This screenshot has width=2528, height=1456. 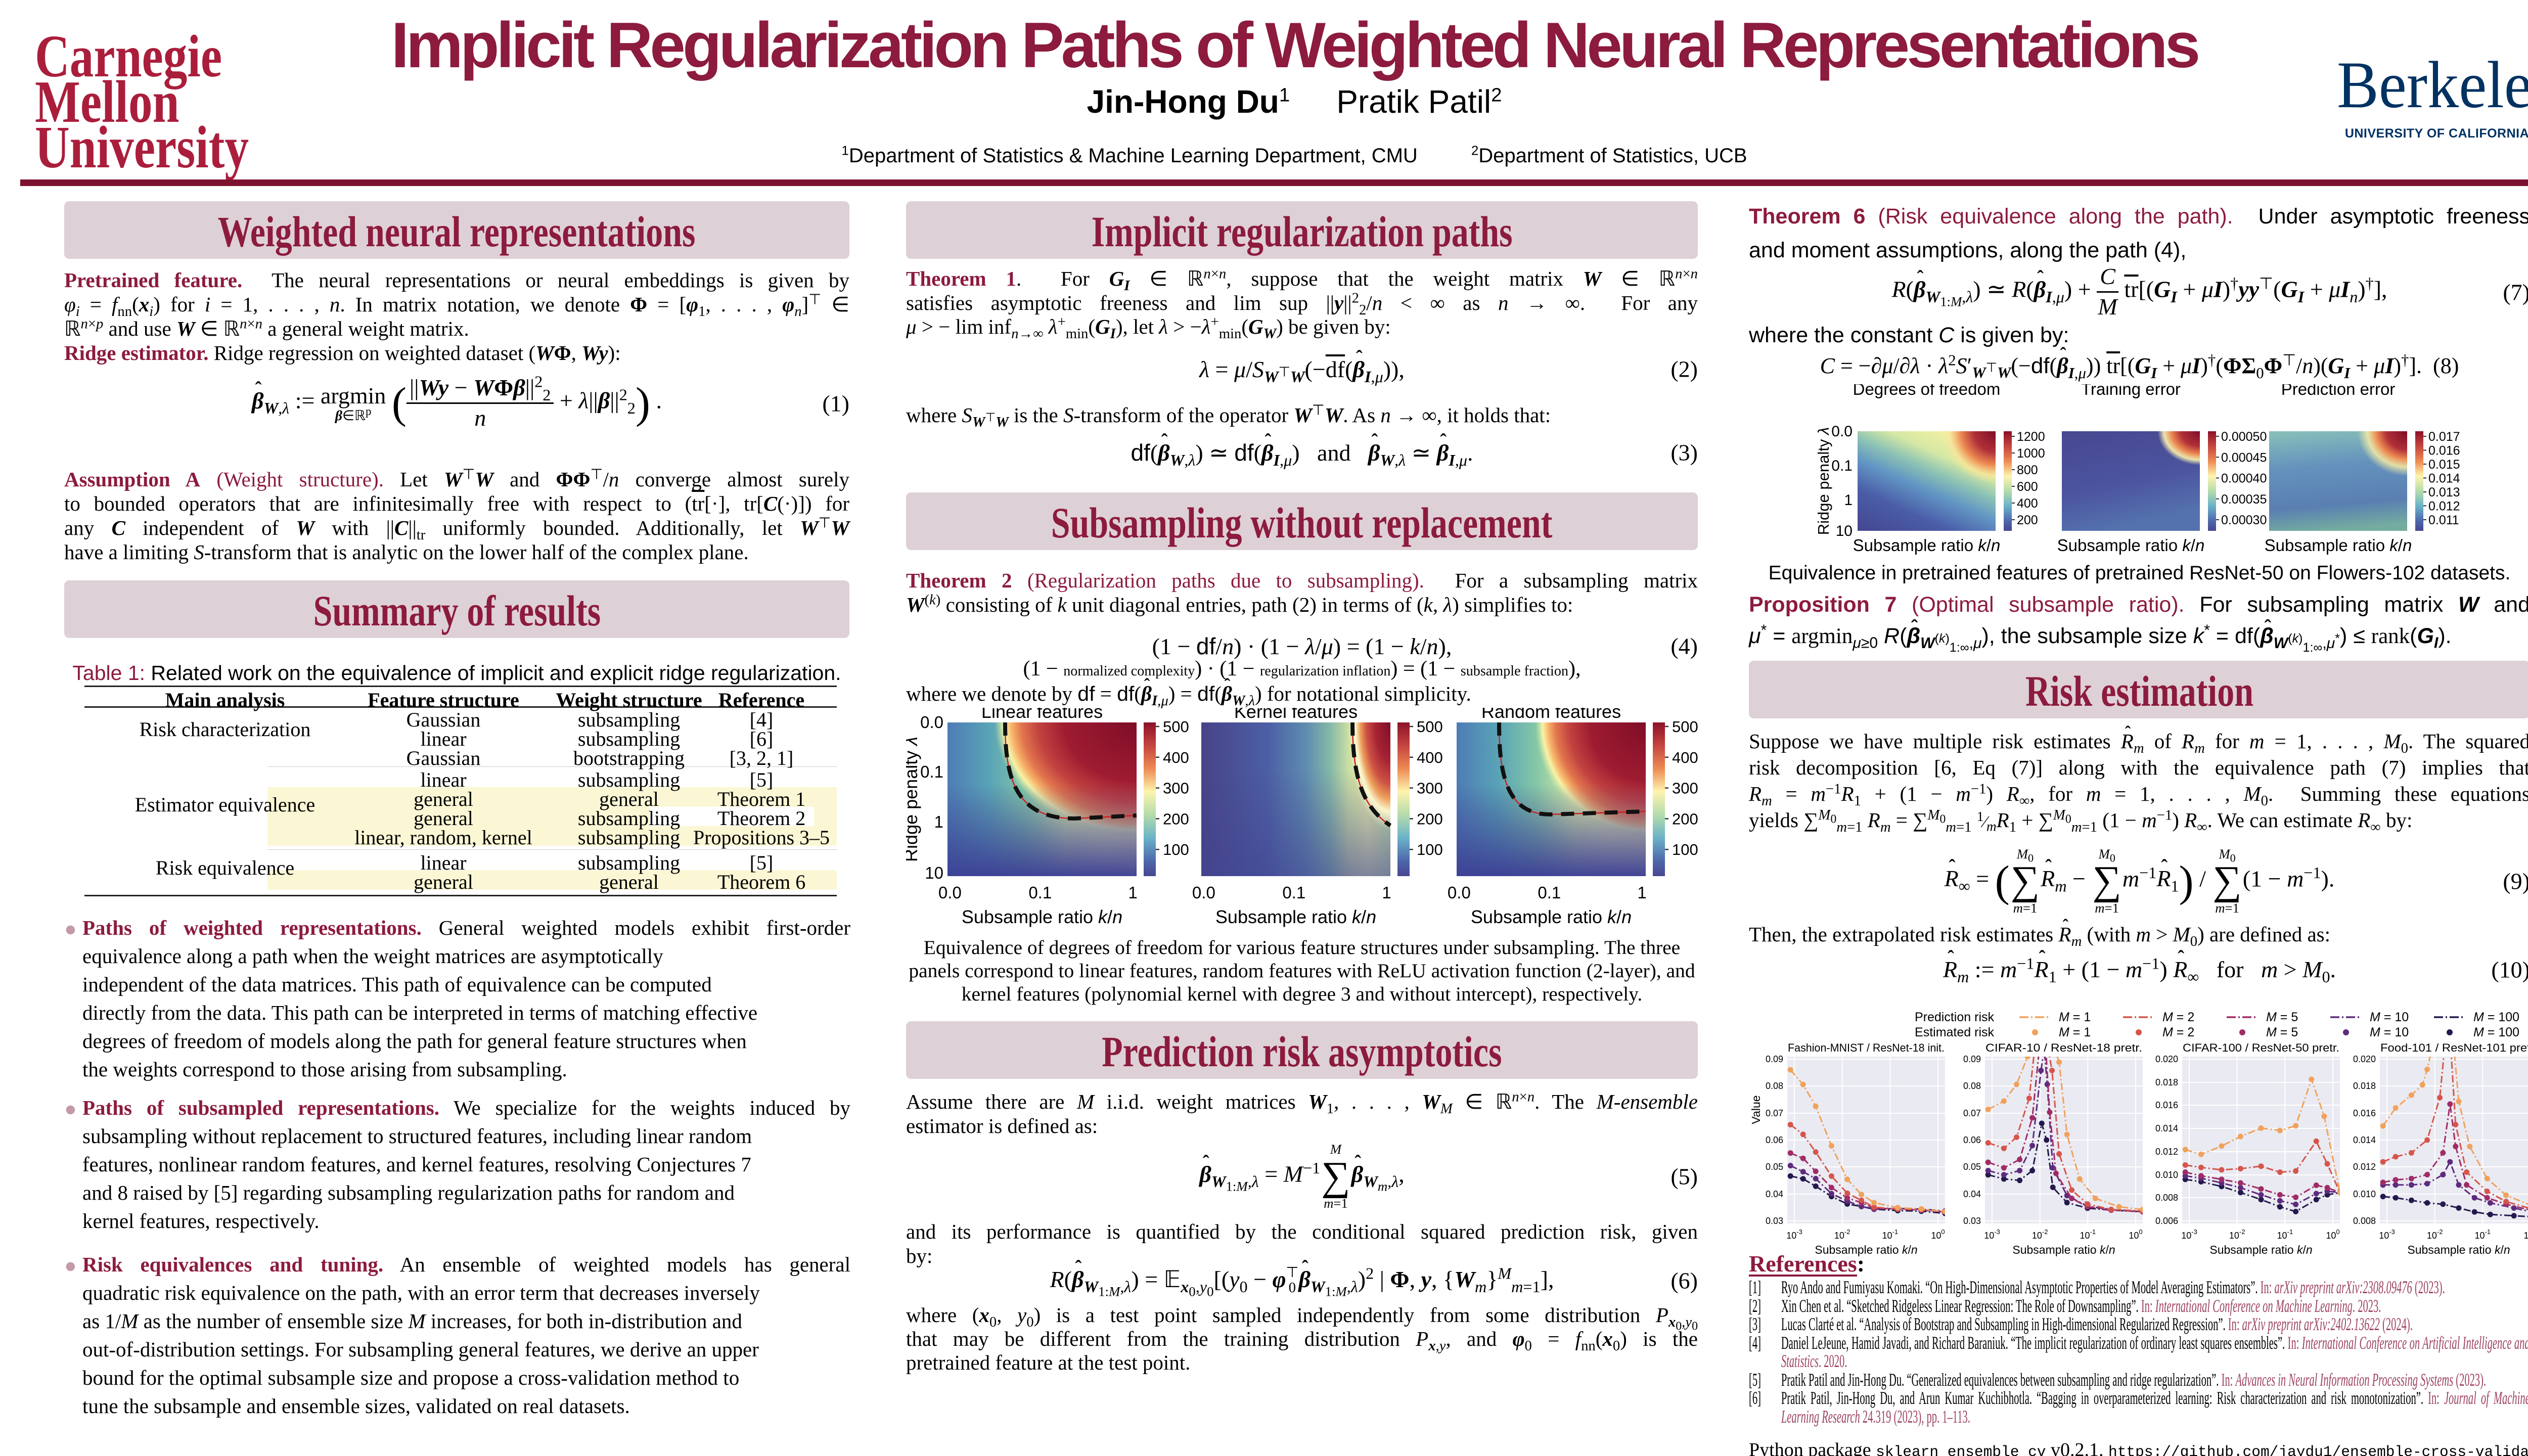 I want to click on svg-text: CIFAR-10 / ResNet-18 pretr., so click(x=2064, y=1047).